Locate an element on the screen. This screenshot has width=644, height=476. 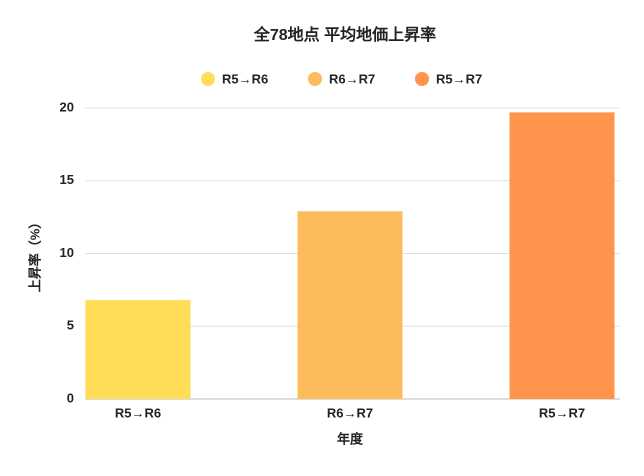
x-axis-label: 年度 is located at coordinates (350, 438).